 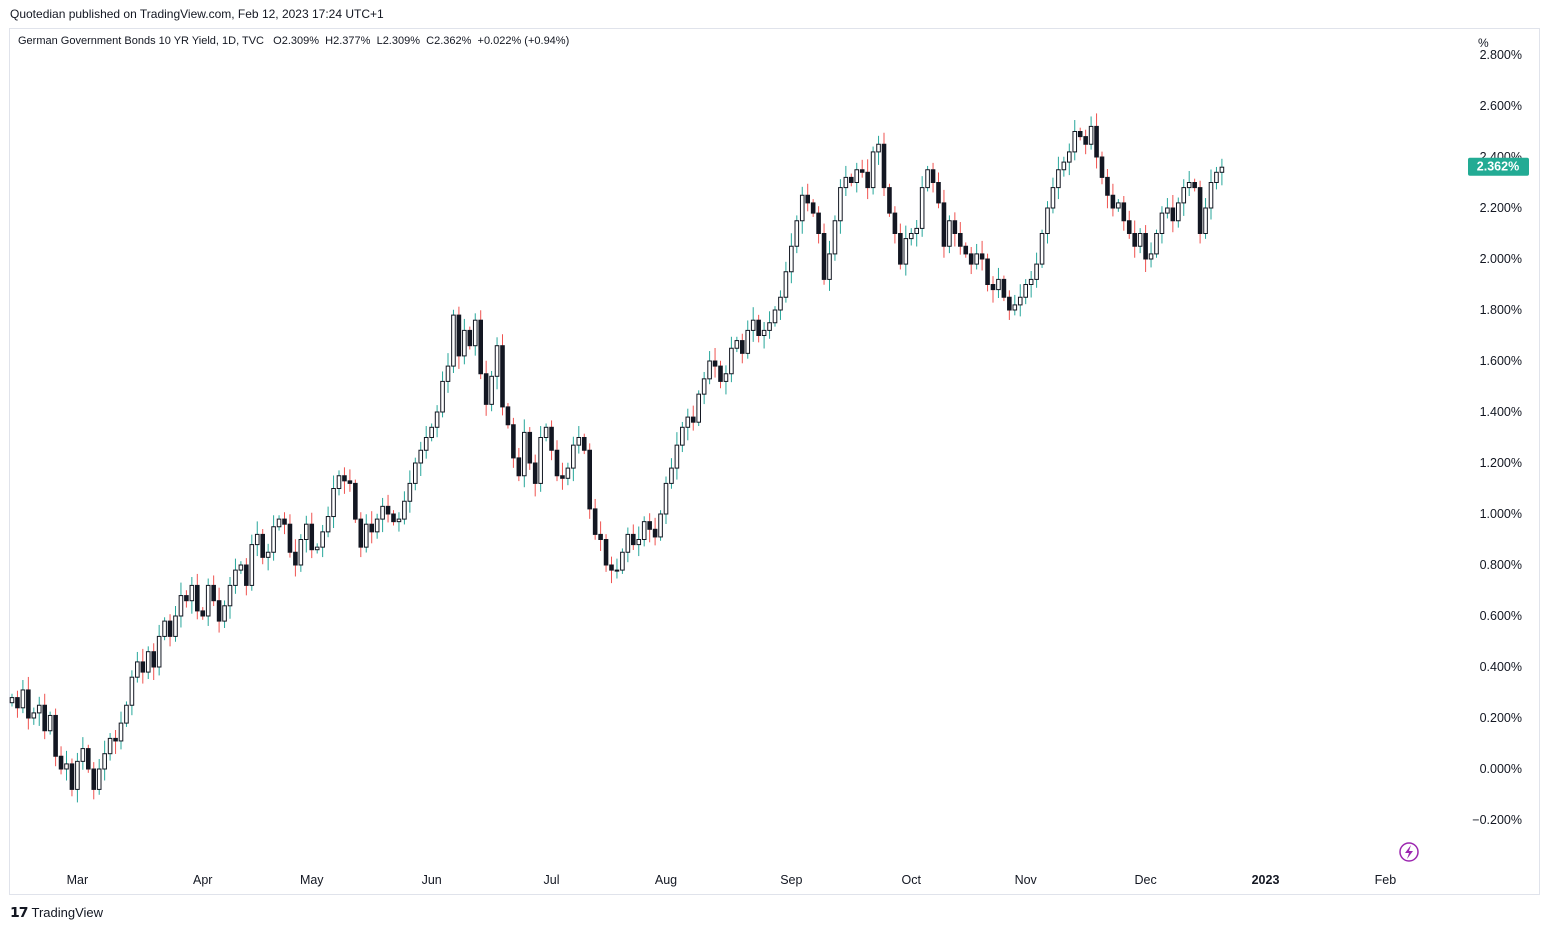 I want to click on footer-brand: 𝟭𝟳 TradingView, so click(x=56, y=912).